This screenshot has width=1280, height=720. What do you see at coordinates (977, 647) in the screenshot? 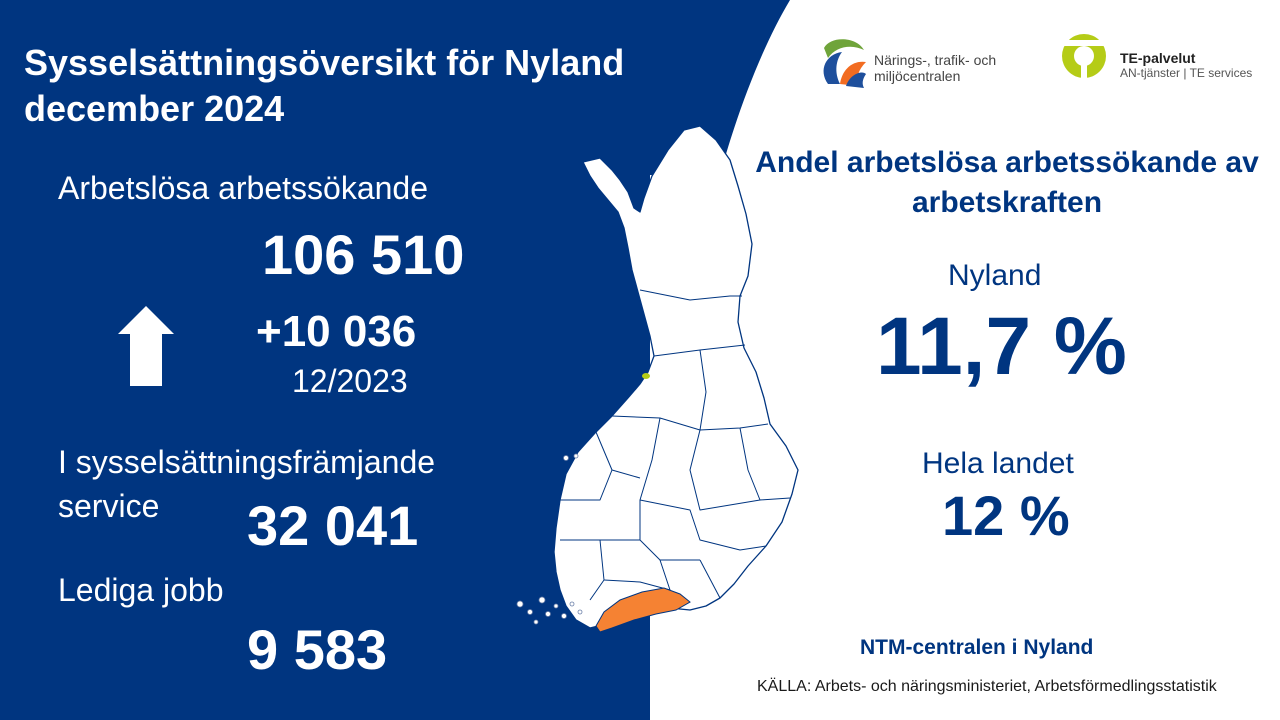
I see `organization-name: NTM-centralen i Nyland` at bounding box center [977, 647].